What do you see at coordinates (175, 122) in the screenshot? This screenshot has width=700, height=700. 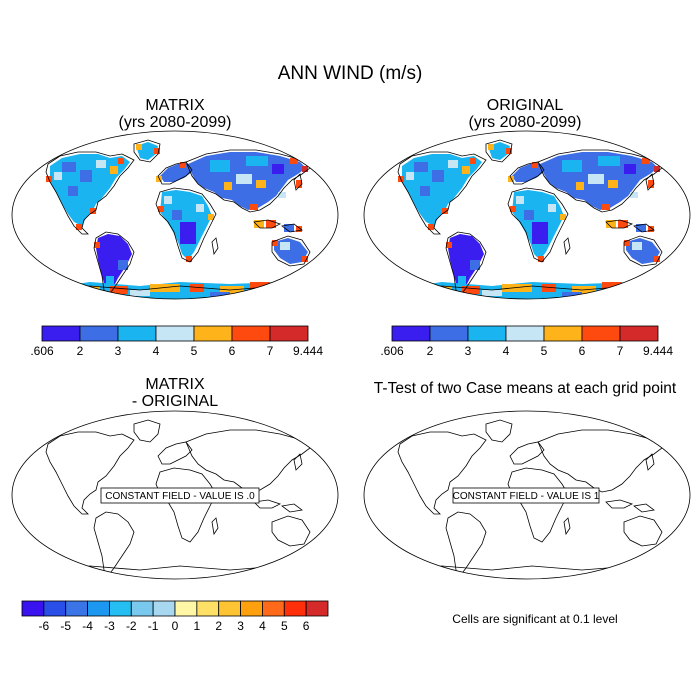 I see `panel-matrix-title-line2: (yrs 2080-2099)` at bounding box center [175, 122].